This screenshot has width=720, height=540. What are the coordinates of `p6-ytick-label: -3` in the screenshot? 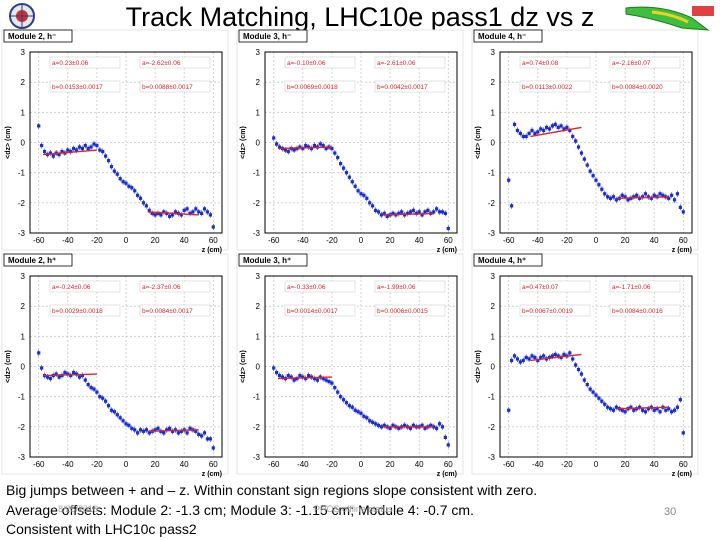 It's located at (492, 457).